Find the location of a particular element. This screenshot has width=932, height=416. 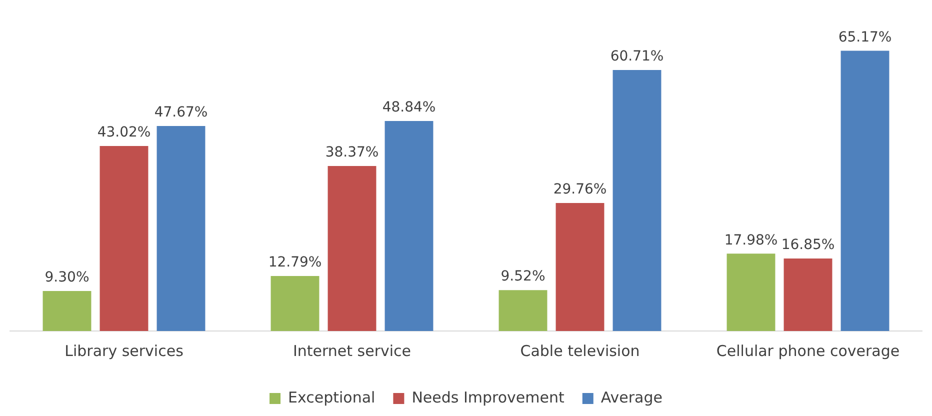

data-label: 47.67% is located at coordinates (181, 112).